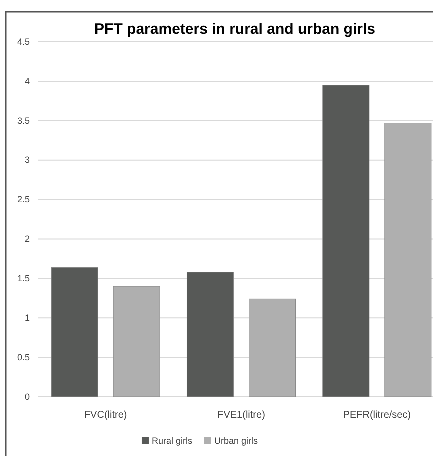  Describe the element at coordinates (106, 416) in the screenshot. I see `x-tick-label: FVC(litre)` at that location.